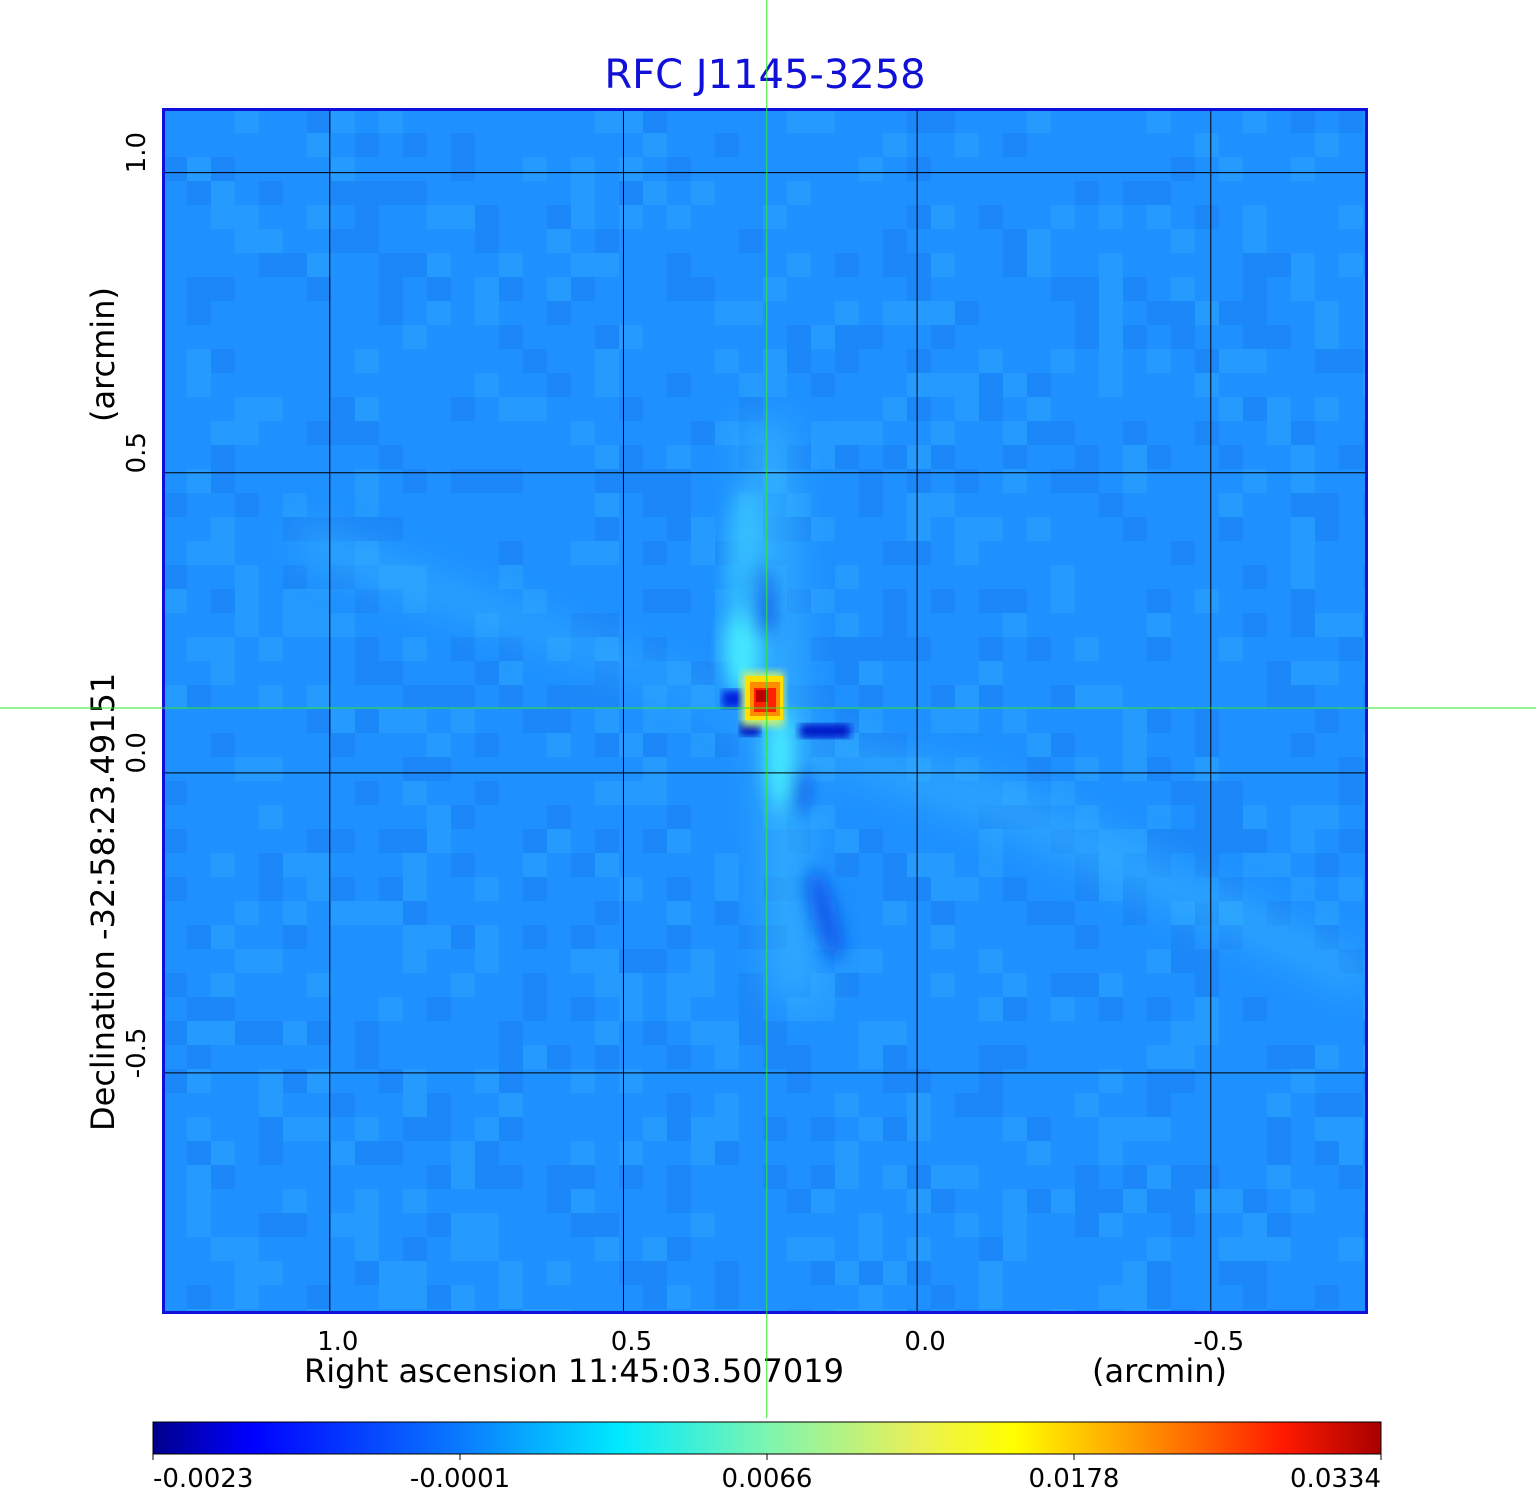  Describe the element at coordinates (1218, 1342) in the screenshot. I see `x-tick-label: -0.5` at that location.